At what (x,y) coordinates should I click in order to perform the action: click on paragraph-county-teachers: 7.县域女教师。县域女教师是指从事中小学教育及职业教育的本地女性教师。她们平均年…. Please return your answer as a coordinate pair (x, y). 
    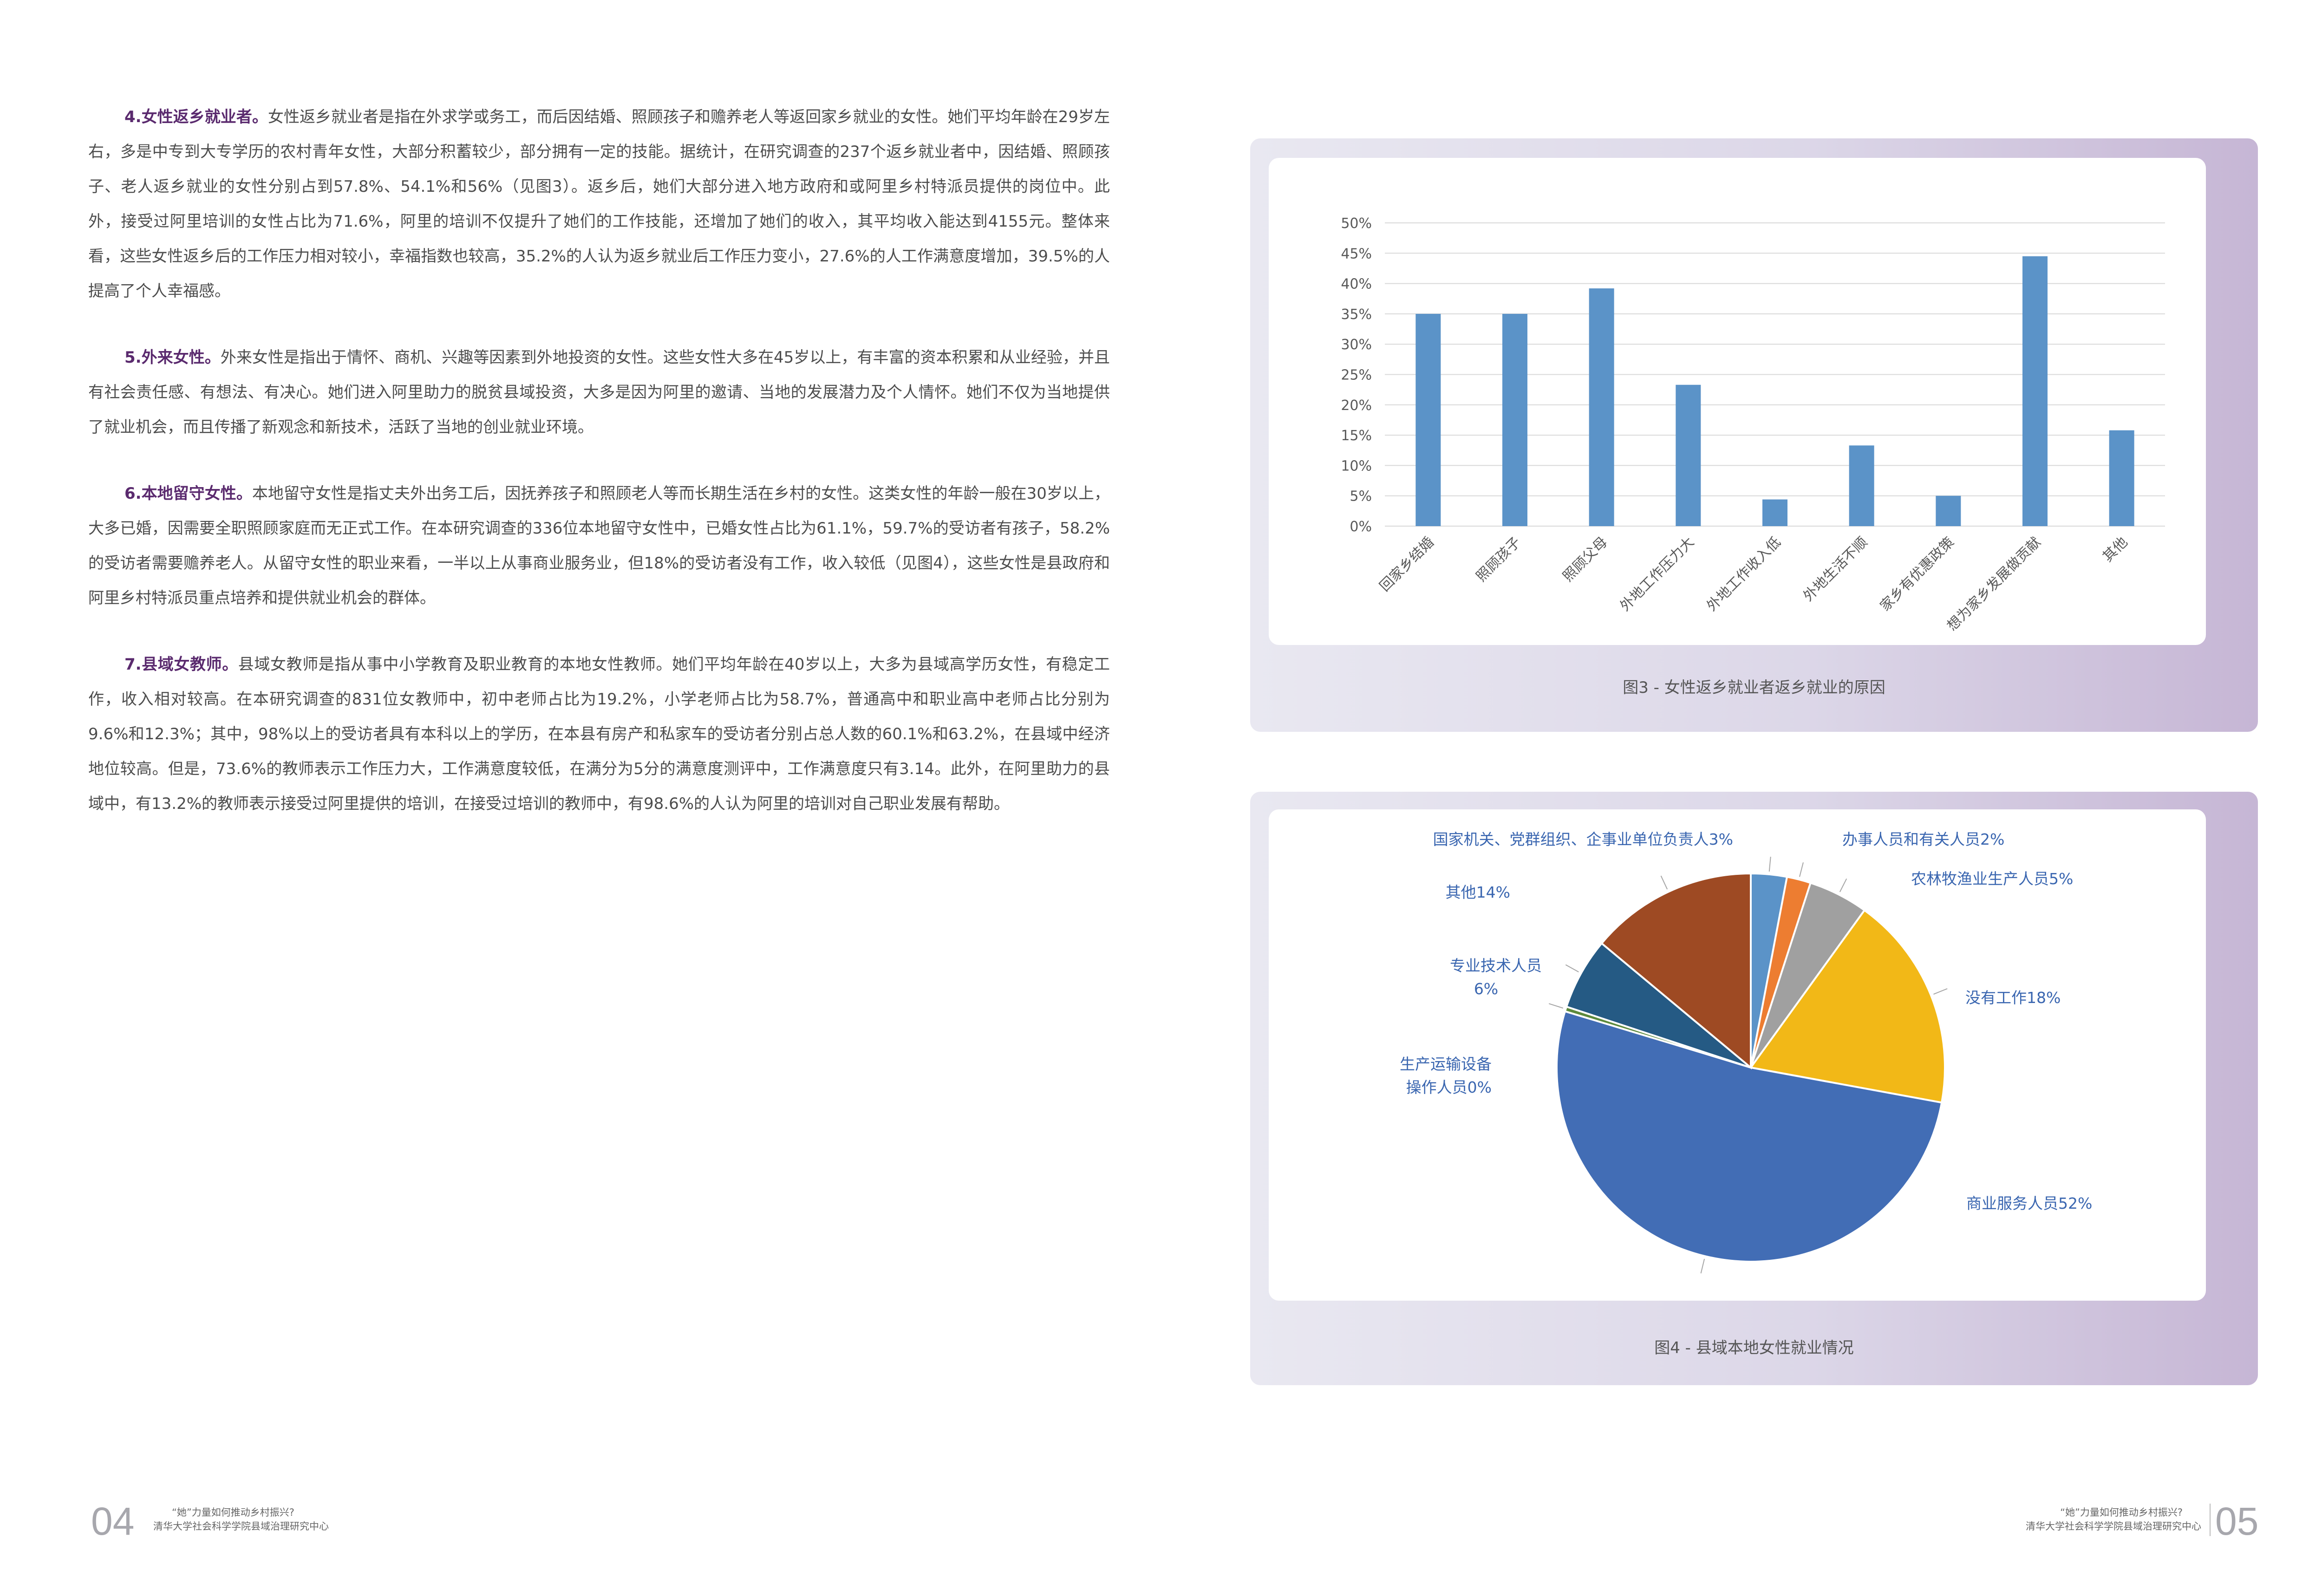
    Looking at the image, I should click on (599, 734).